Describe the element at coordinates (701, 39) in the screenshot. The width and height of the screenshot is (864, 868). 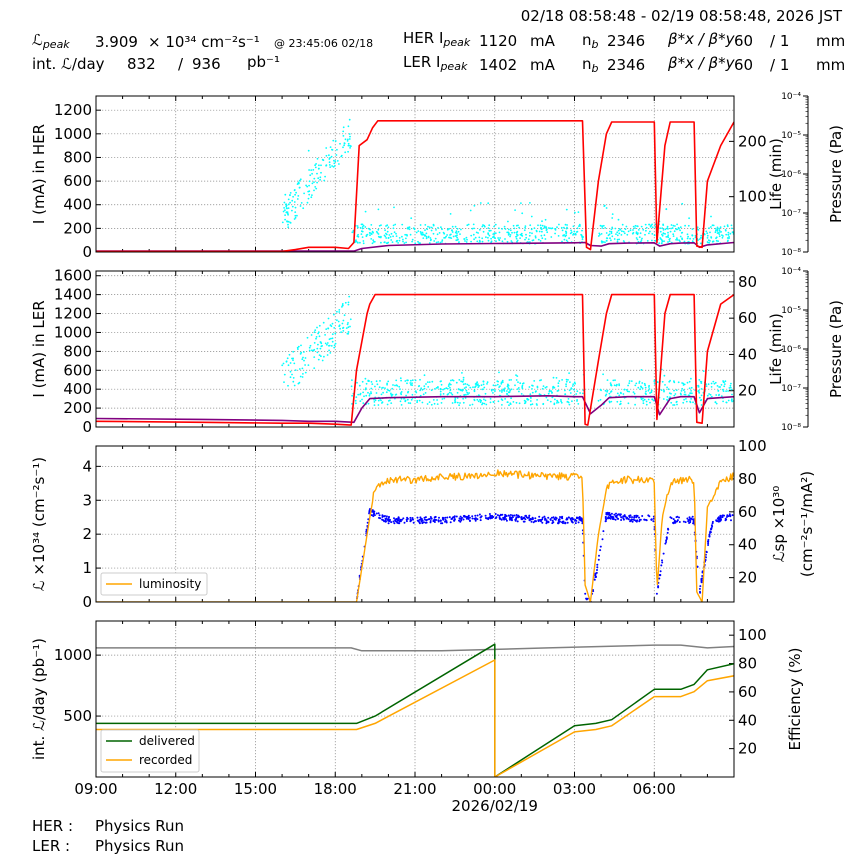
I see `her-beta-label: β*x / β*y` at that location.